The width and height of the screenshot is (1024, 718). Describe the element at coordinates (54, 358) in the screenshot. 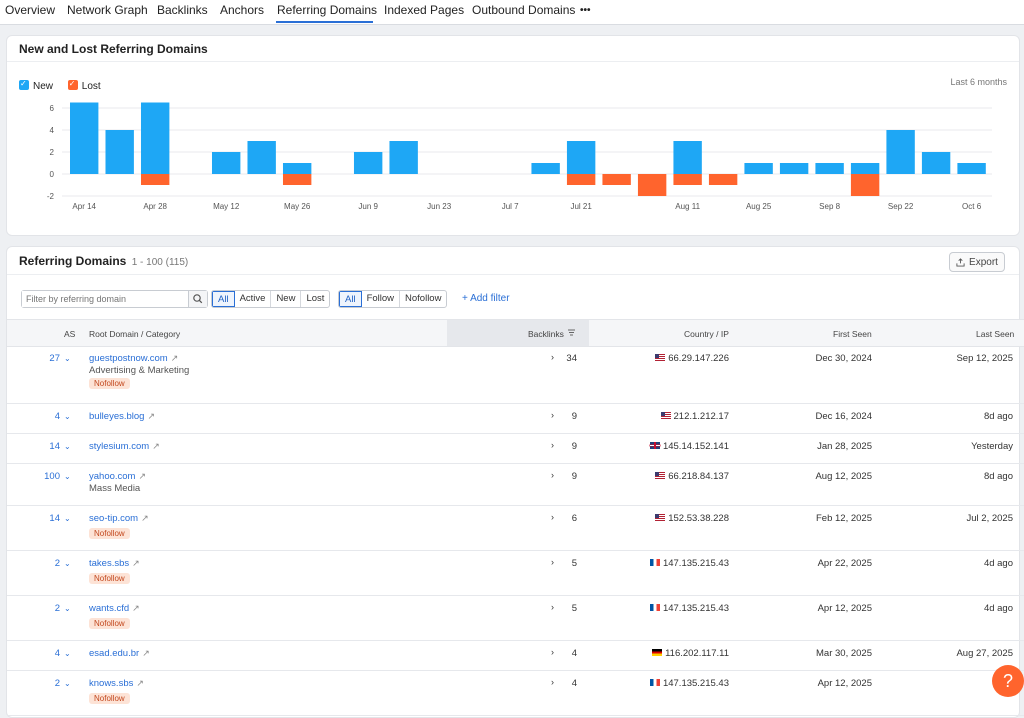

I see `as-value: 27` at that location.